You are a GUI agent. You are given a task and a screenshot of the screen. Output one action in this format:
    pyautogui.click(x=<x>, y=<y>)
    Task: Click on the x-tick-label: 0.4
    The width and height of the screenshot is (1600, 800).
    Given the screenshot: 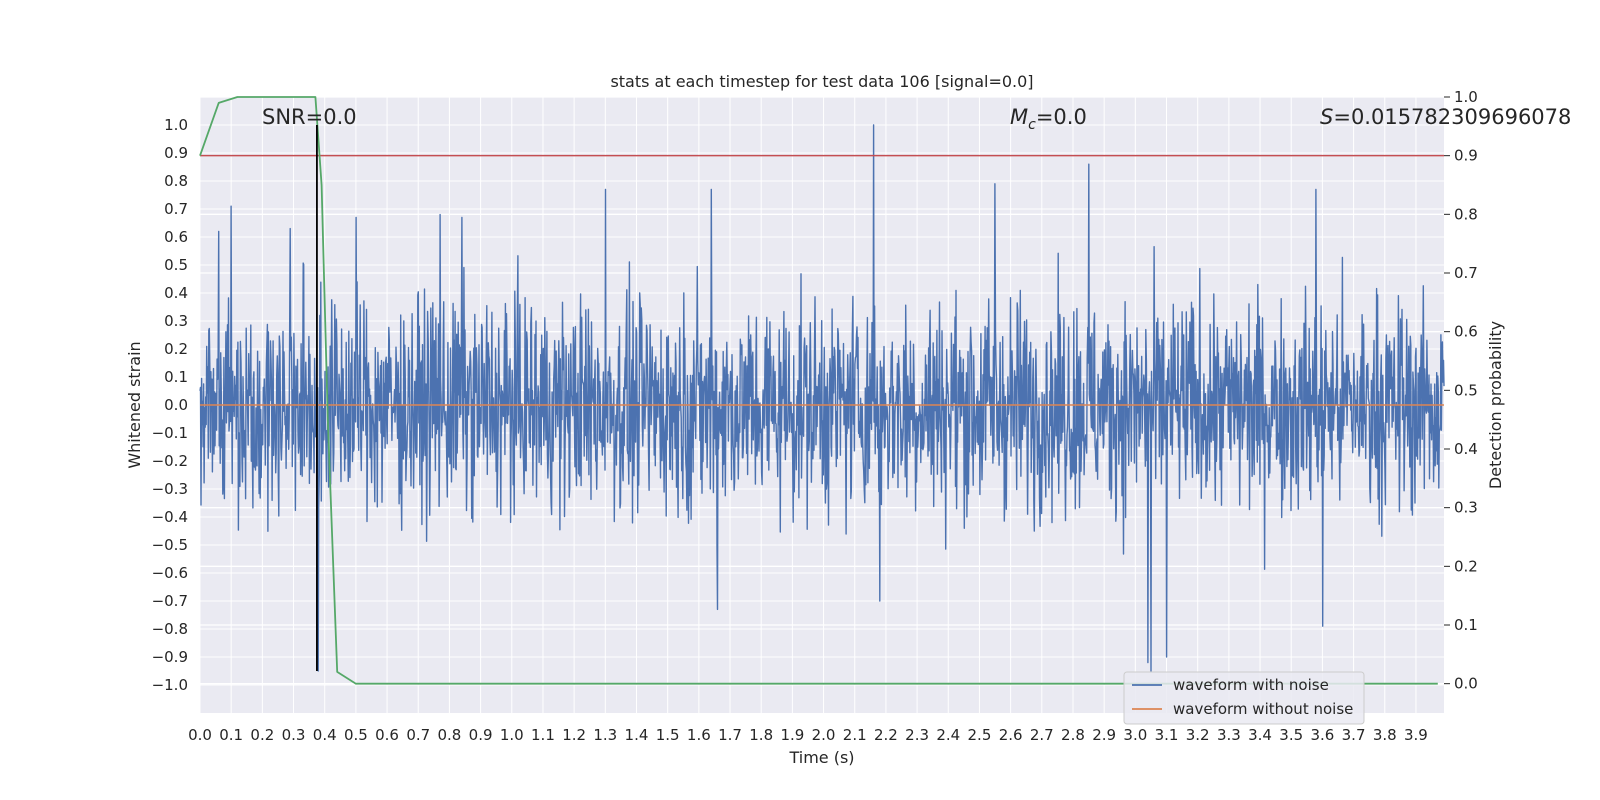 What is the action you would take?
    pyautogui.click(x=325, y=735)
    